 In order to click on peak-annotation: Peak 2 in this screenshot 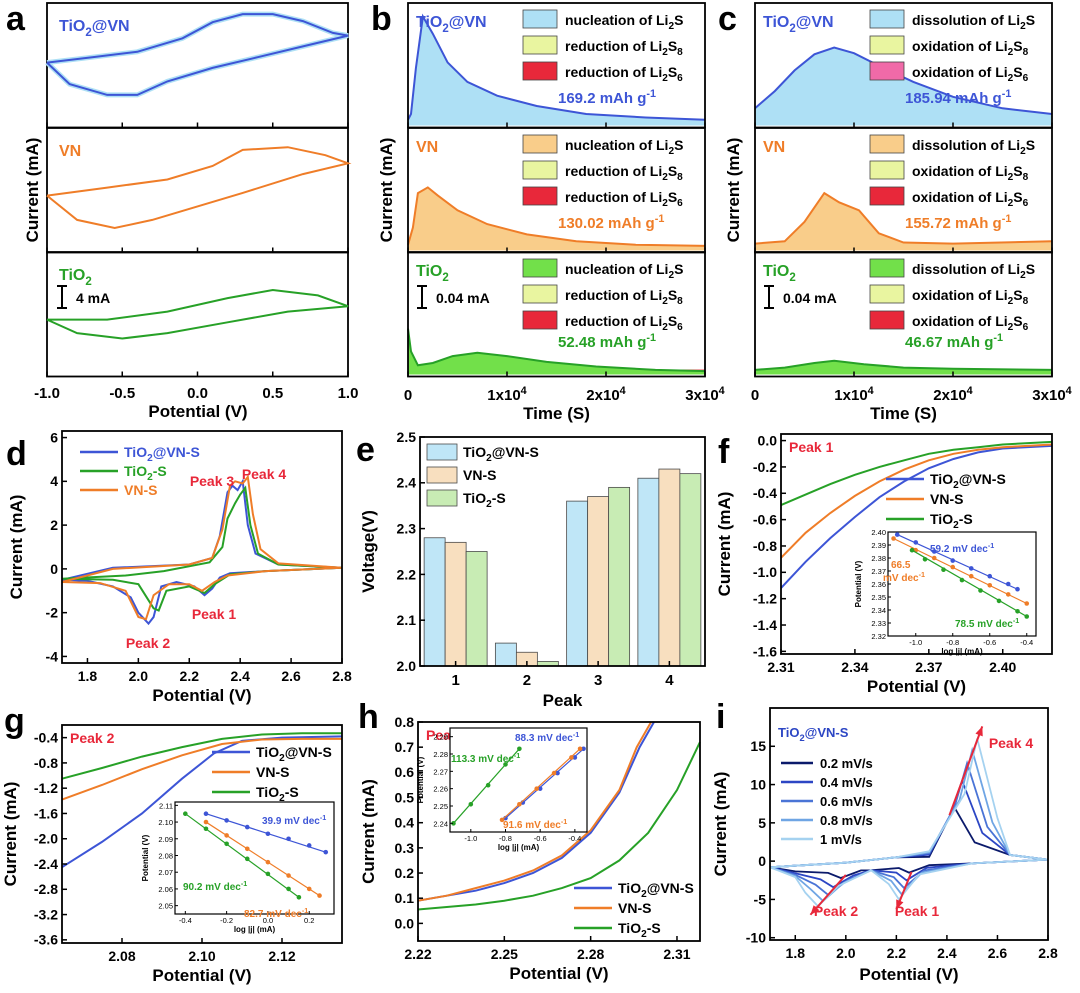, I will do `click(148, 643)`.